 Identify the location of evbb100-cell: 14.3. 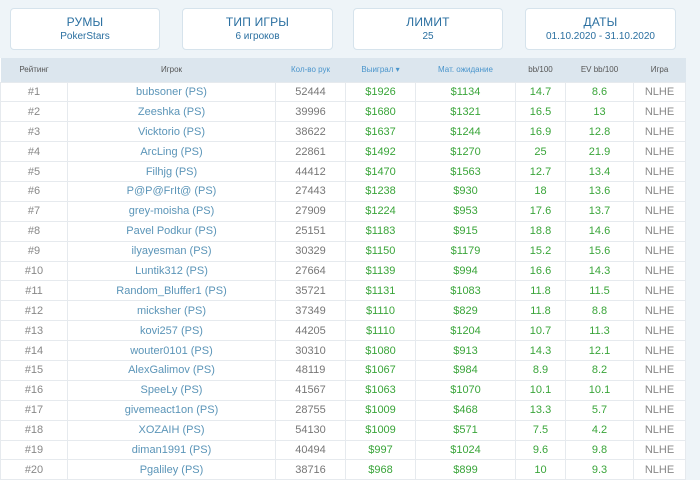
(599, 271).